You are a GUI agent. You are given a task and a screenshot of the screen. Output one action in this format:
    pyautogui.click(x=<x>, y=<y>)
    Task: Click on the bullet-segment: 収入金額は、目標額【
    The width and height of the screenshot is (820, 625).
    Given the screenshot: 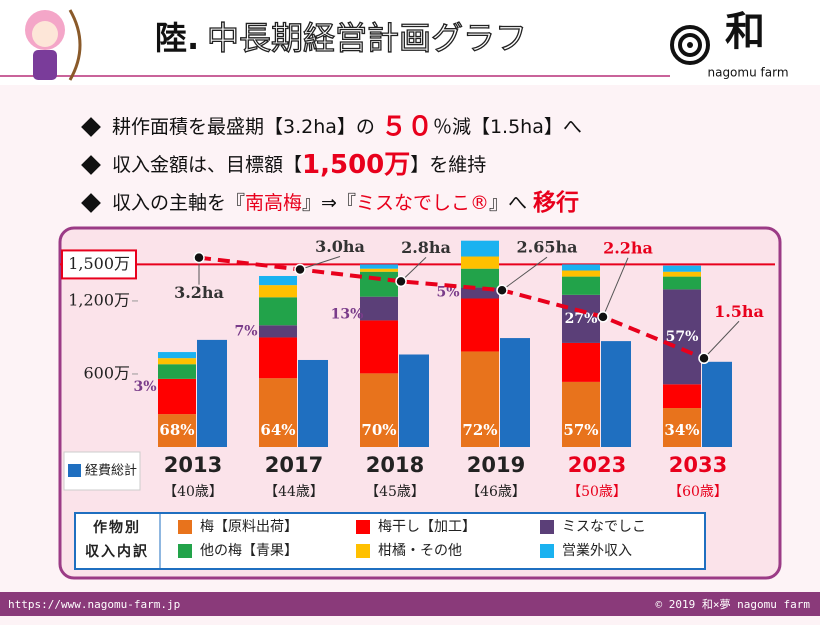 What is the action you would take?
    pyautogui.click(x=207, y=165)
    